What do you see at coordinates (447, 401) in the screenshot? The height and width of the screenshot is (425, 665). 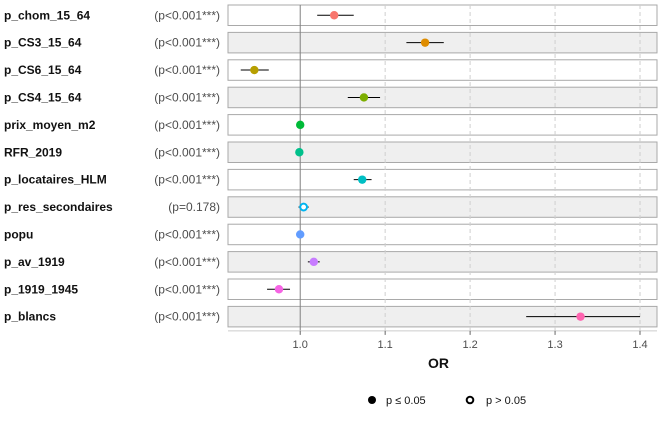 I see `legend: p ≤ 0.05 p > 0.05` at bounding box center [447, 401].